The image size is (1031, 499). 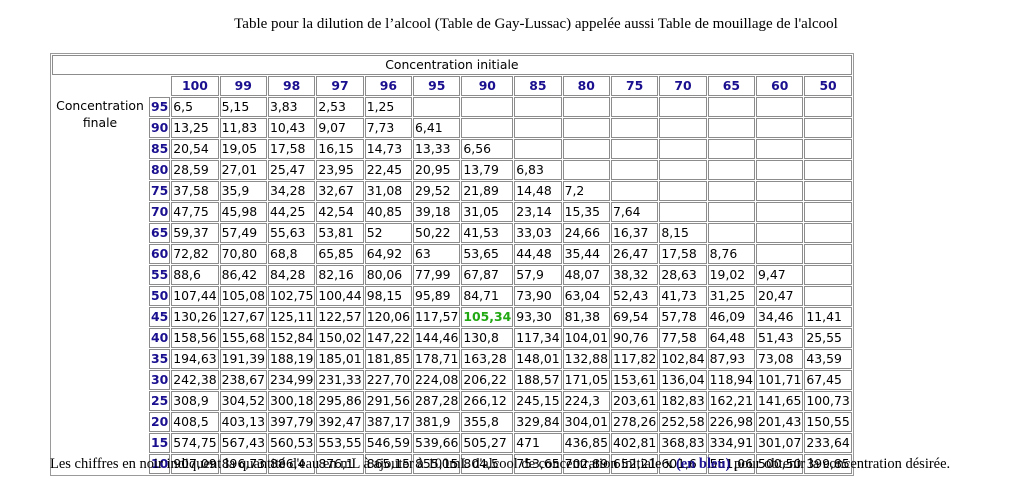 What do you see at coordinates (243, 401) in the screenshot?
I see `table-cell: 304,52` at bounding box center [243, 401].